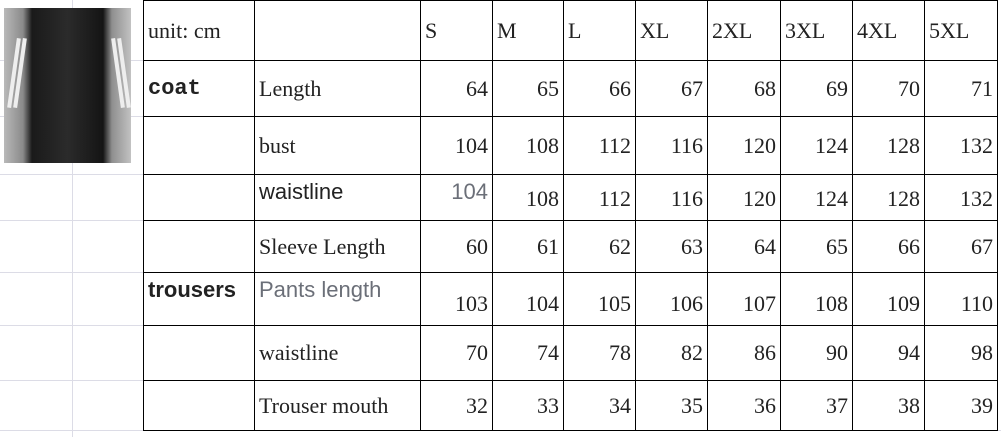  I want to click on size-value: 33, so click(528, 405).